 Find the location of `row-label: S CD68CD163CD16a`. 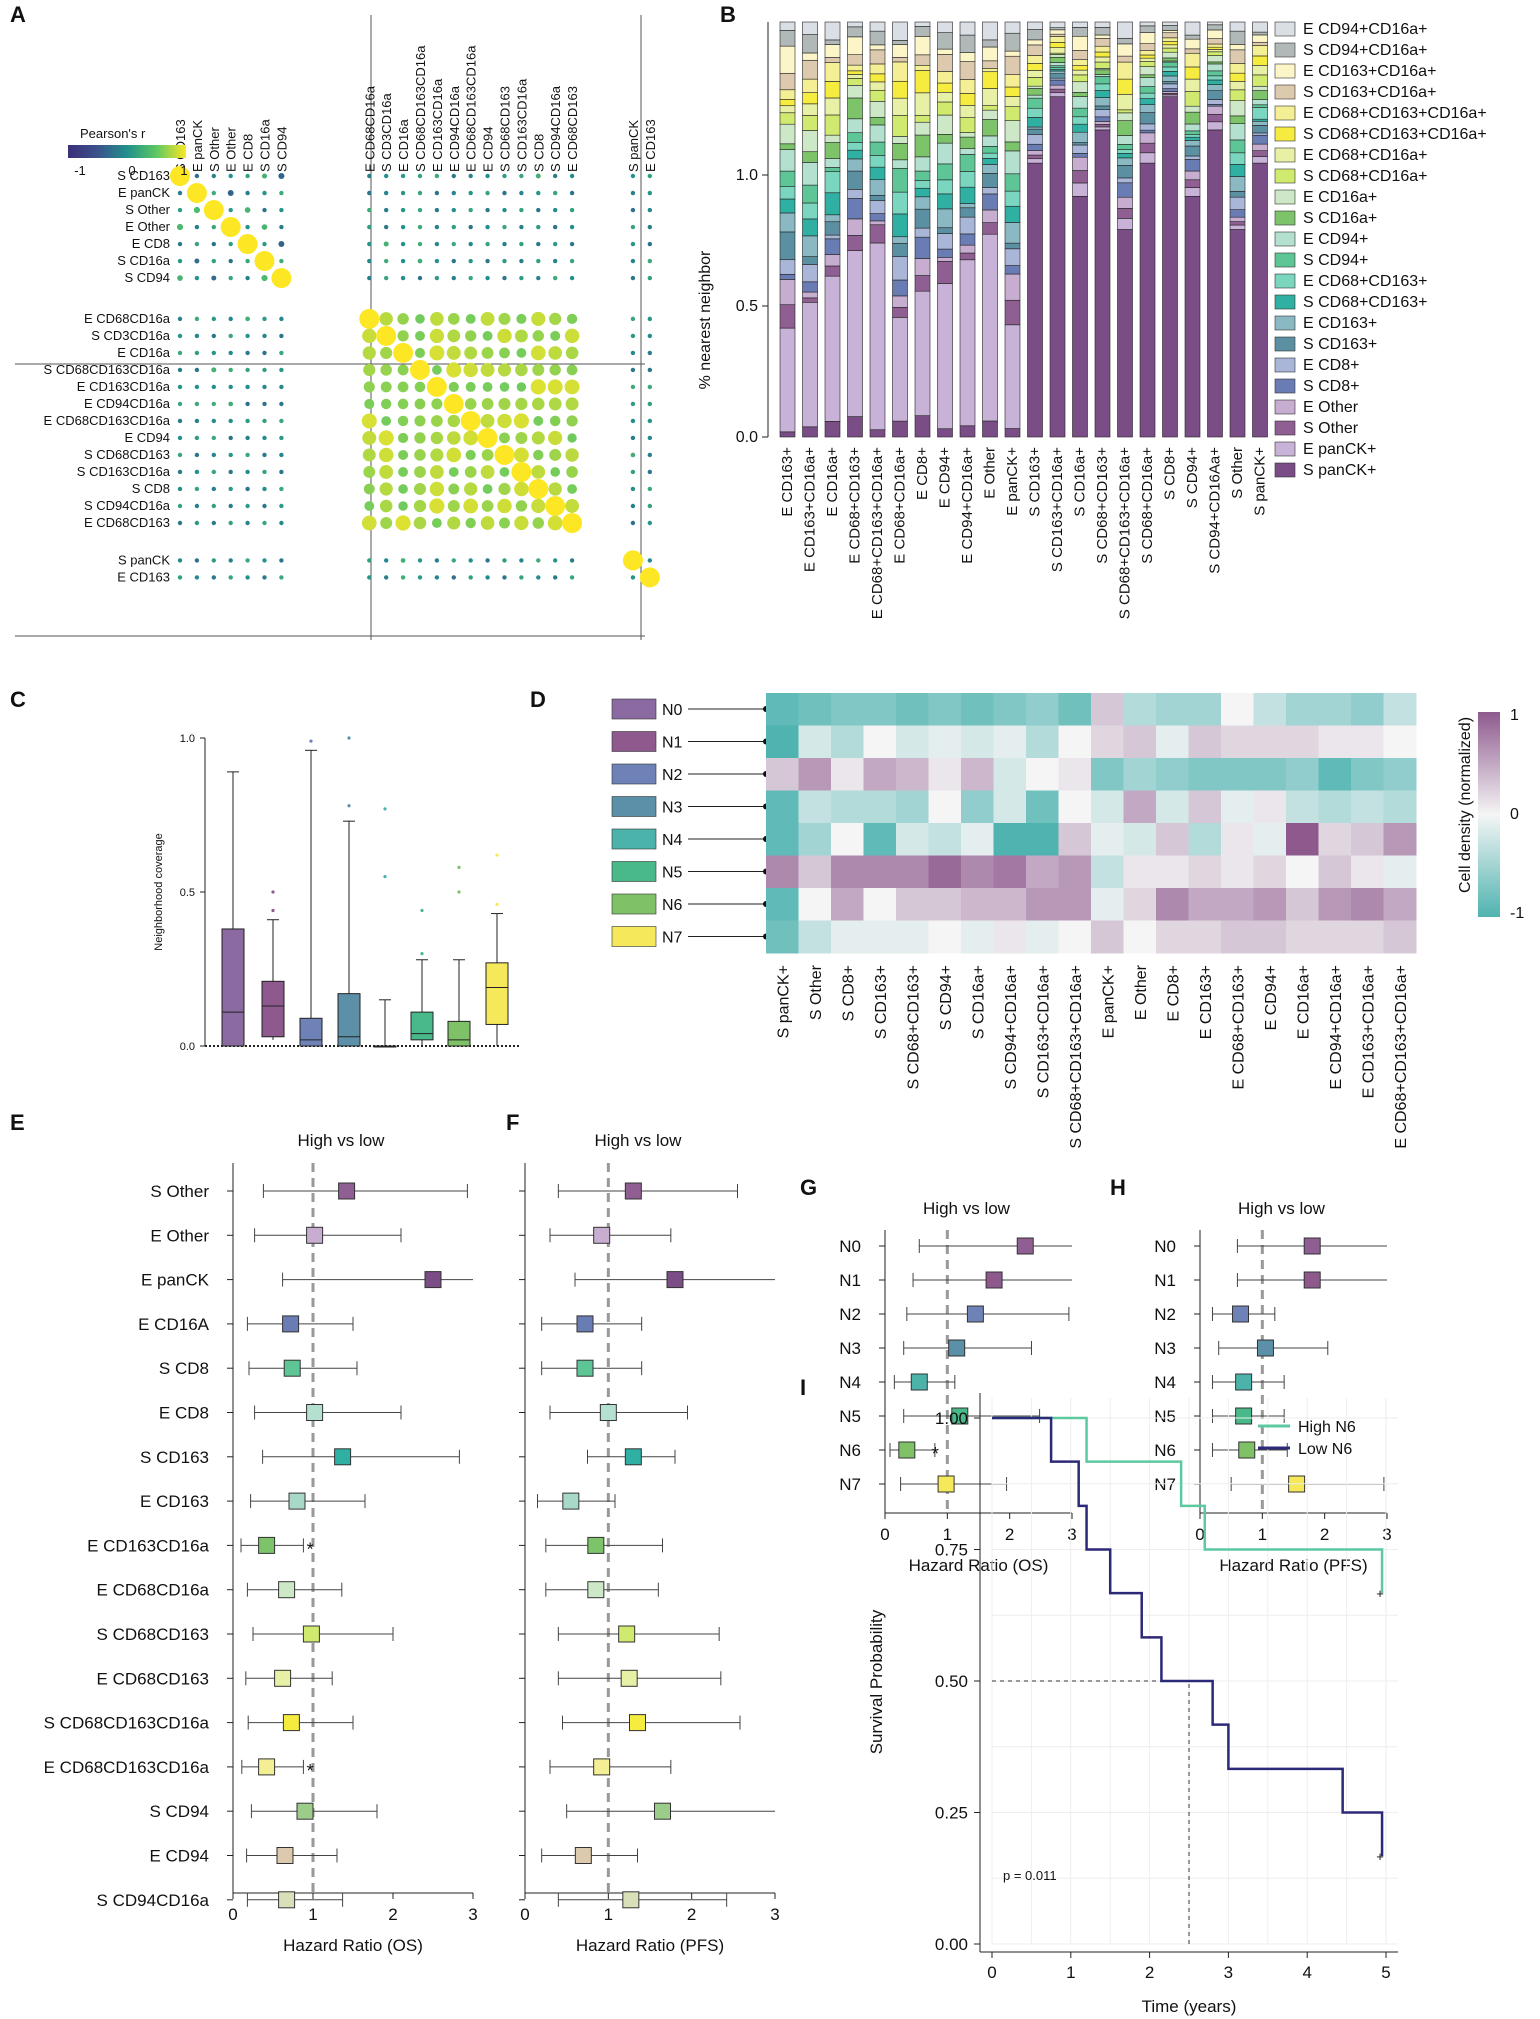

row-label: S CD68CD163CD16a is located at coordinates (127, 1723).